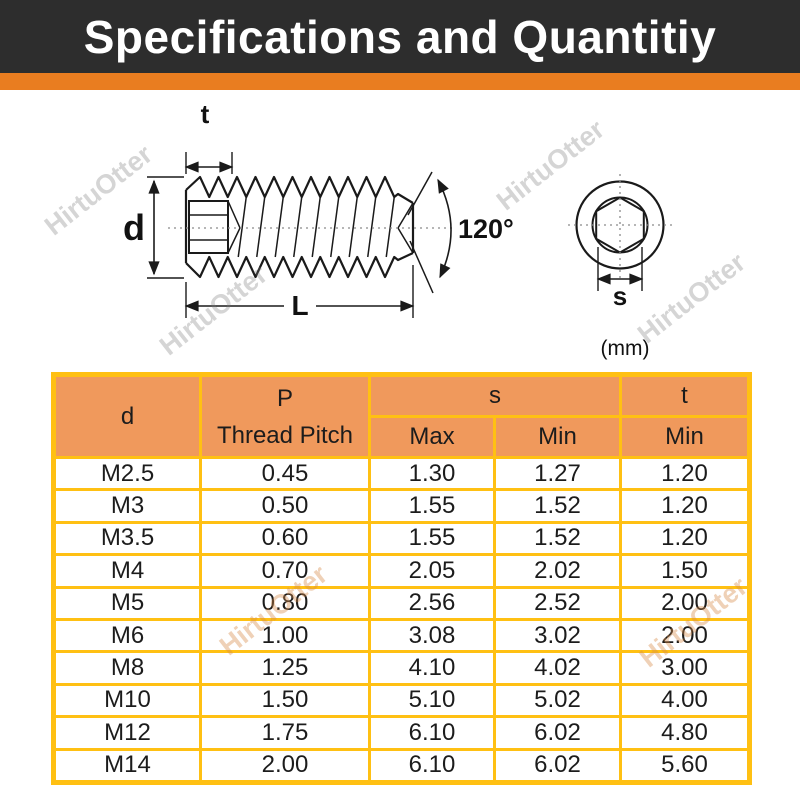 This screenshot has width=800, height=800. I want to click on dimension-t: t, so click(209, 136).